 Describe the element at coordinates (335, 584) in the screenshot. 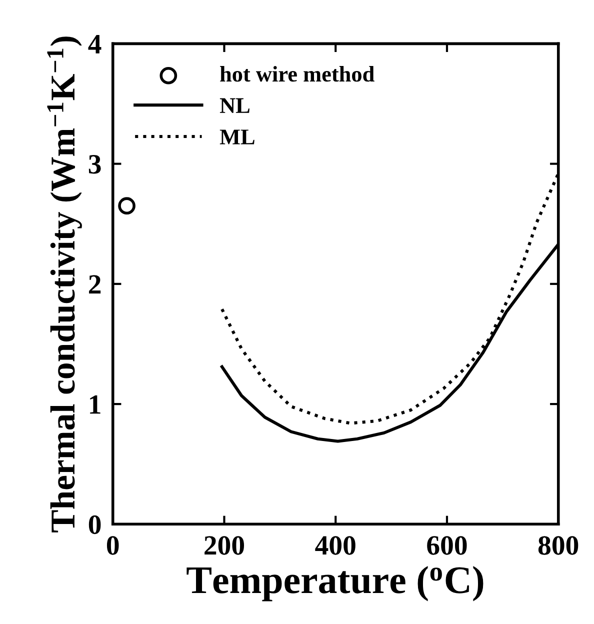

I see `x-axis-title: Temperature ($^{o}$C)` at that location.